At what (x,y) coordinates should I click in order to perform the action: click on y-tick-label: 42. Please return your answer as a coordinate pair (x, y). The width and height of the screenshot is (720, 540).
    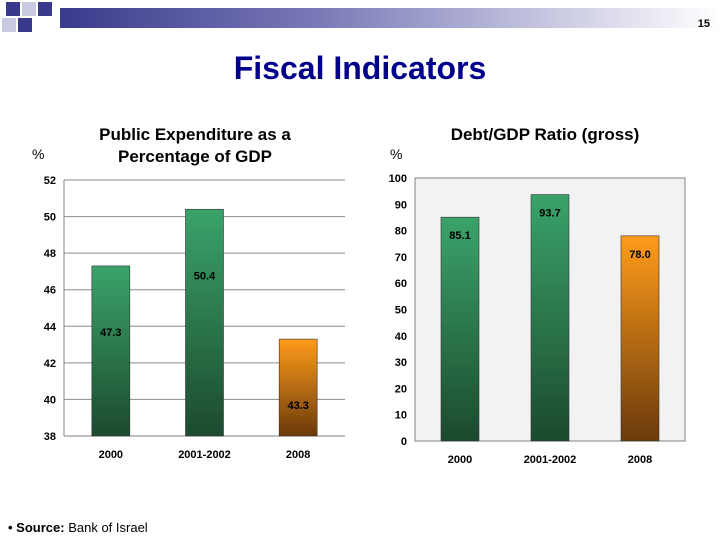
    Looking at the image, I should click on (50, 364).